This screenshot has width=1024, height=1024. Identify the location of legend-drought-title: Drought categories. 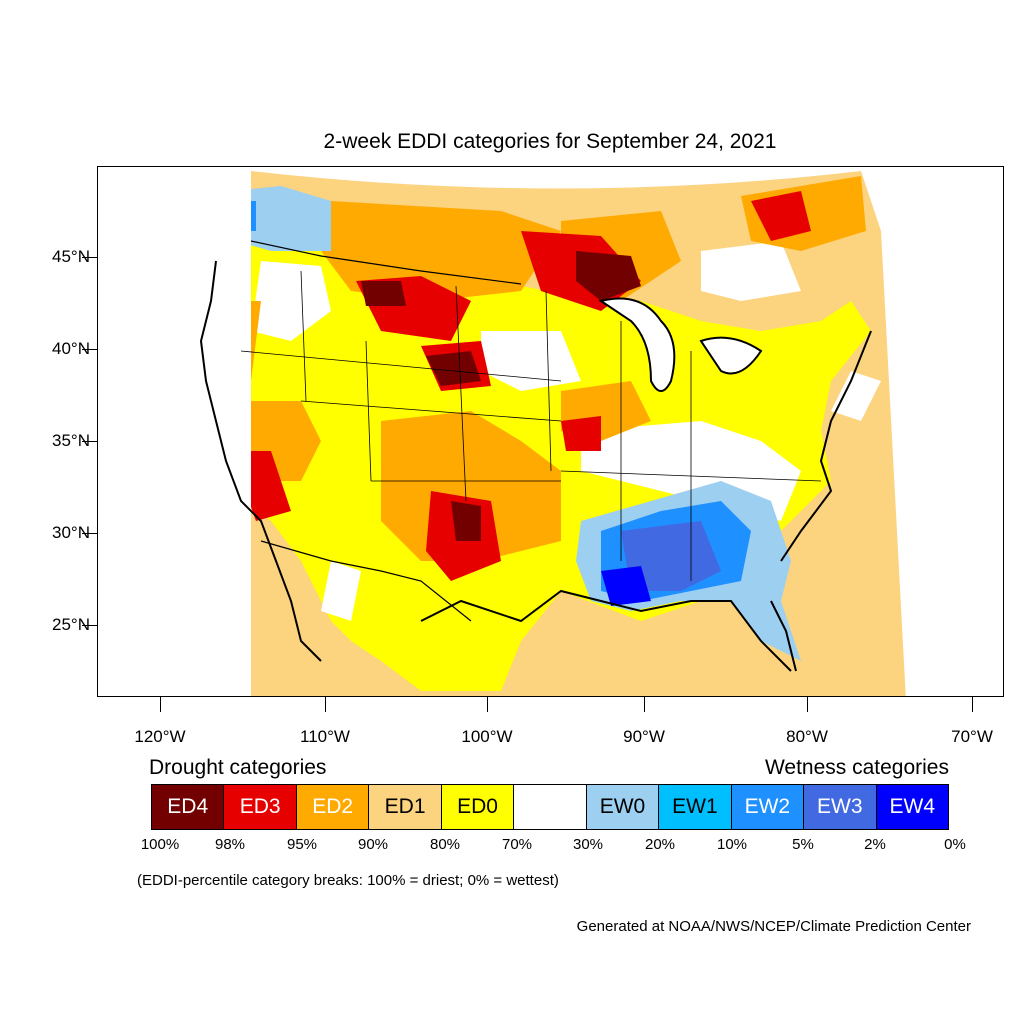
(238, 767).